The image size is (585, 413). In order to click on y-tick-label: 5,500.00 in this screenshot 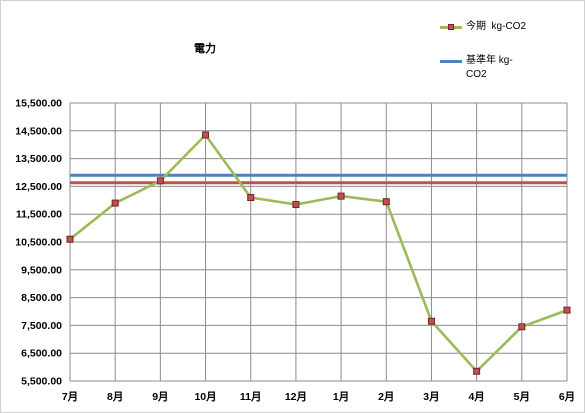, I will do `click(41, 382)`.